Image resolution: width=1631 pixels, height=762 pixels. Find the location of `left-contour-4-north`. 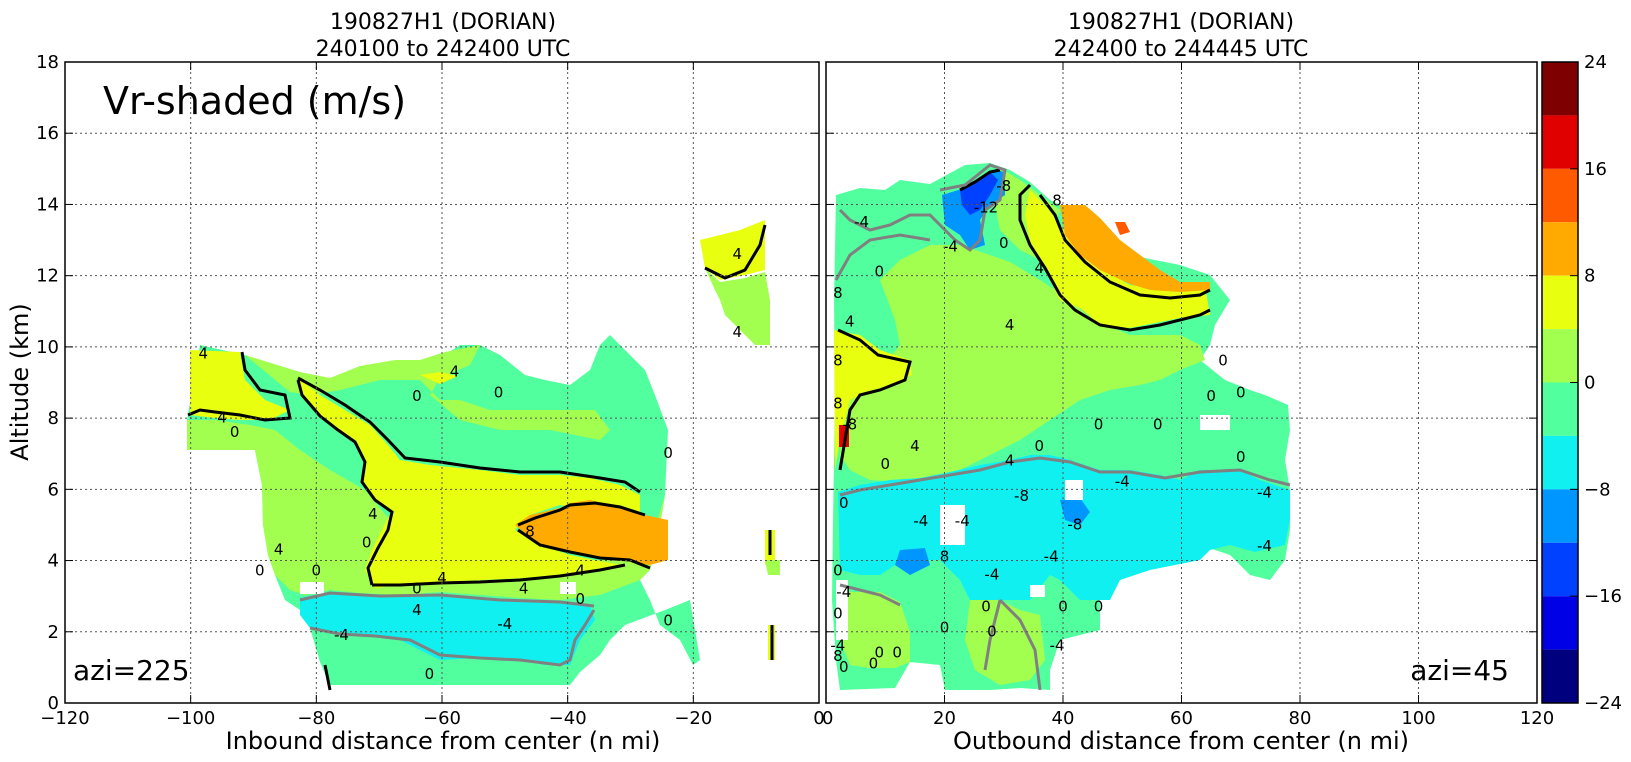

left-contour-4-north is located at coordinates (735, 252).